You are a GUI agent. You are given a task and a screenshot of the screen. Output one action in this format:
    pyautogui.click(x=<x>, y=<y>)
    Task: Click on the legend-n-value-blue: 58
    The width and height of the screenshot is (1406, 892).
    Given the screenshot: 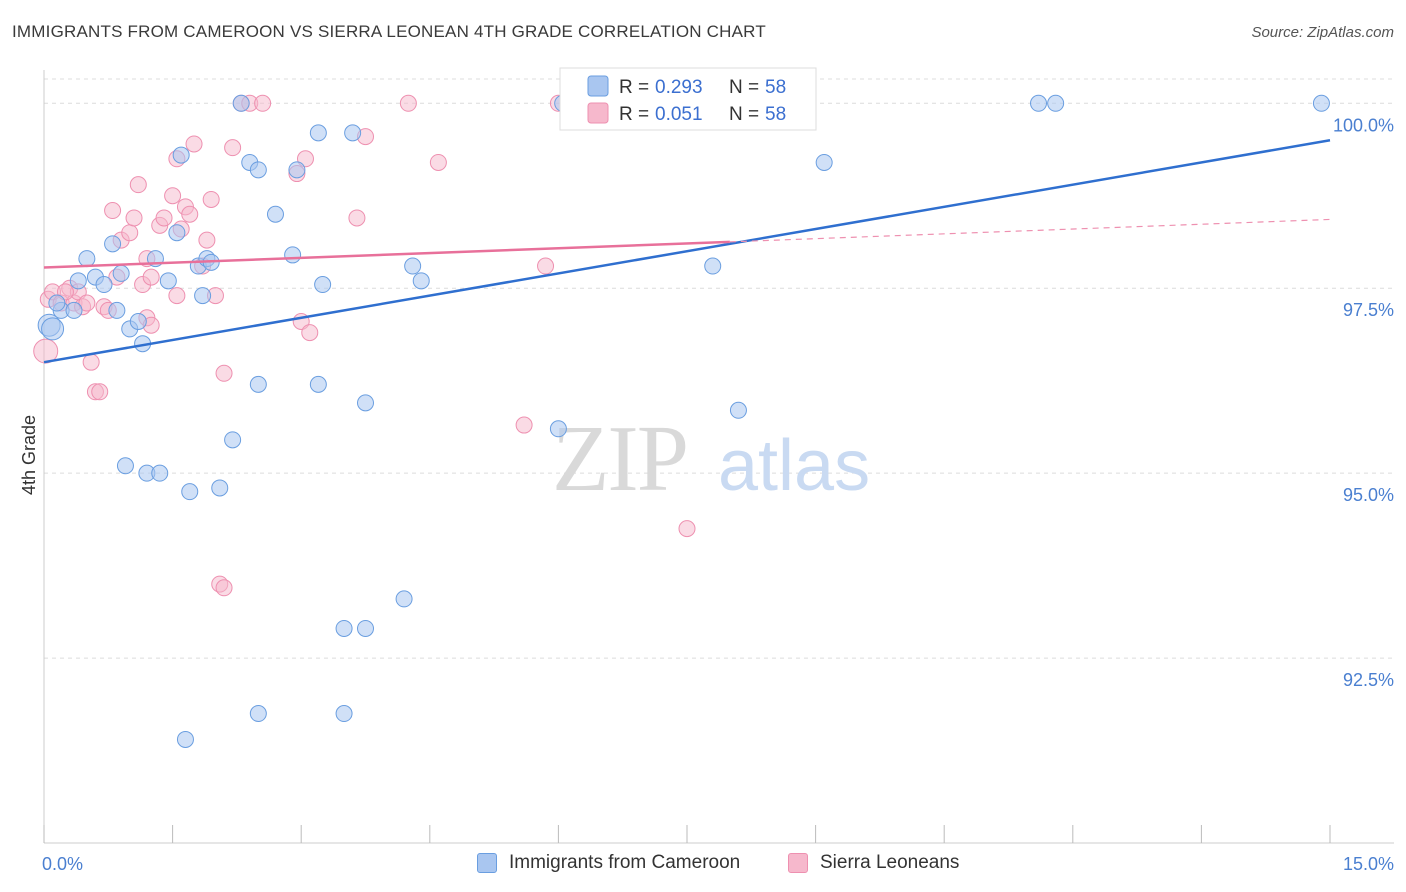 What is the action you would take?
    pyautogui.click(x=775, y=87)
    